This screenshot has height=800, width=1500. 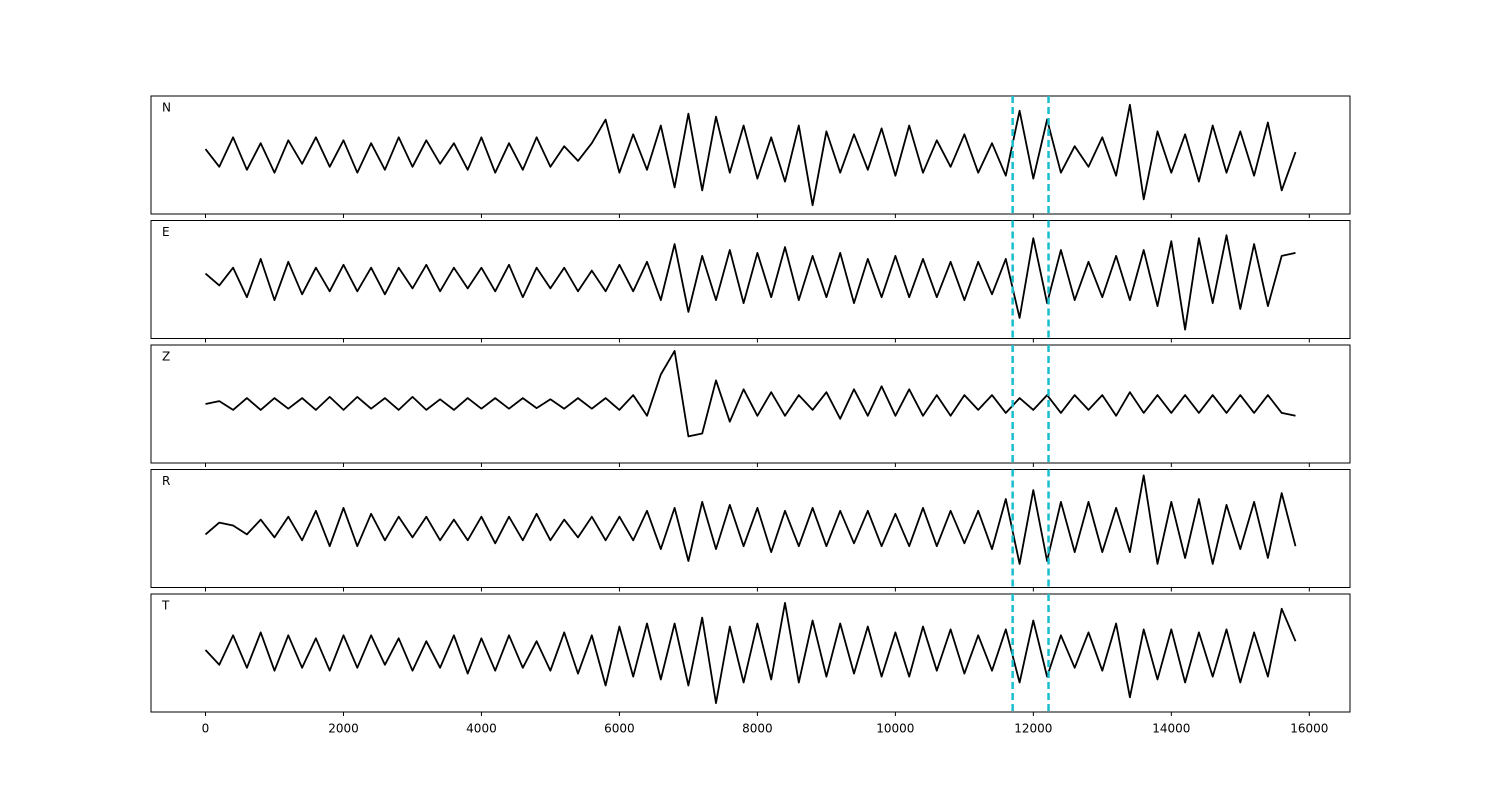 I want to click on x-tick-label: 2000, so click(x=343, y=729).